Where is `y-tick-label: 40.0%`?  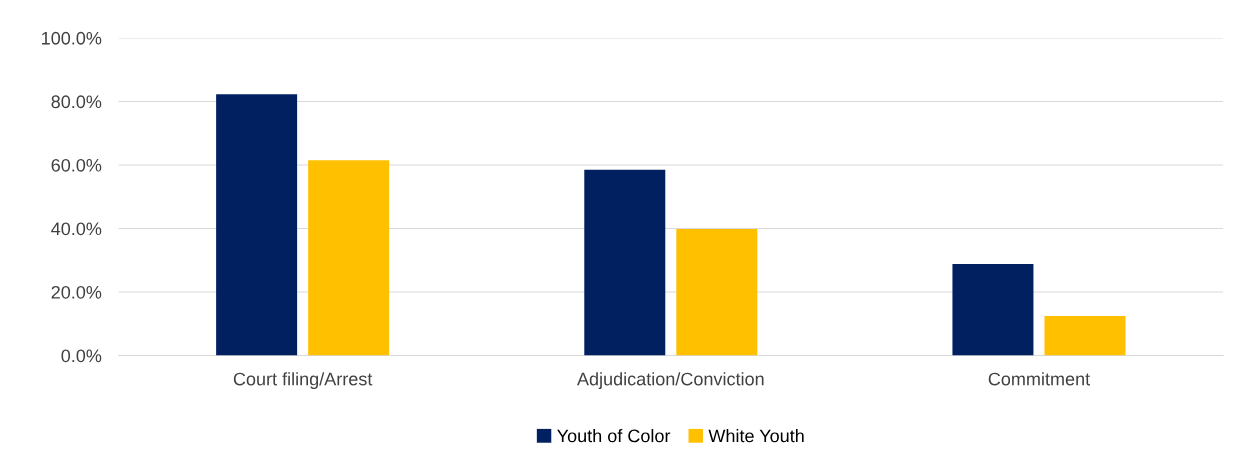 y-tick-label: 40.0% is located at coordinates (76, 229).